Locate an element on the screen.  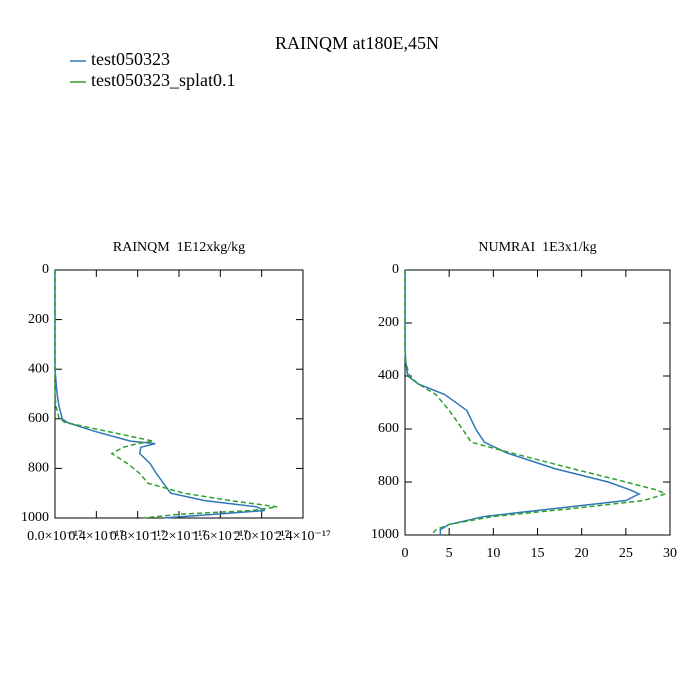
subplot-title: RAINQM 1E12xkg/kg is located at coordinates (179, 247).